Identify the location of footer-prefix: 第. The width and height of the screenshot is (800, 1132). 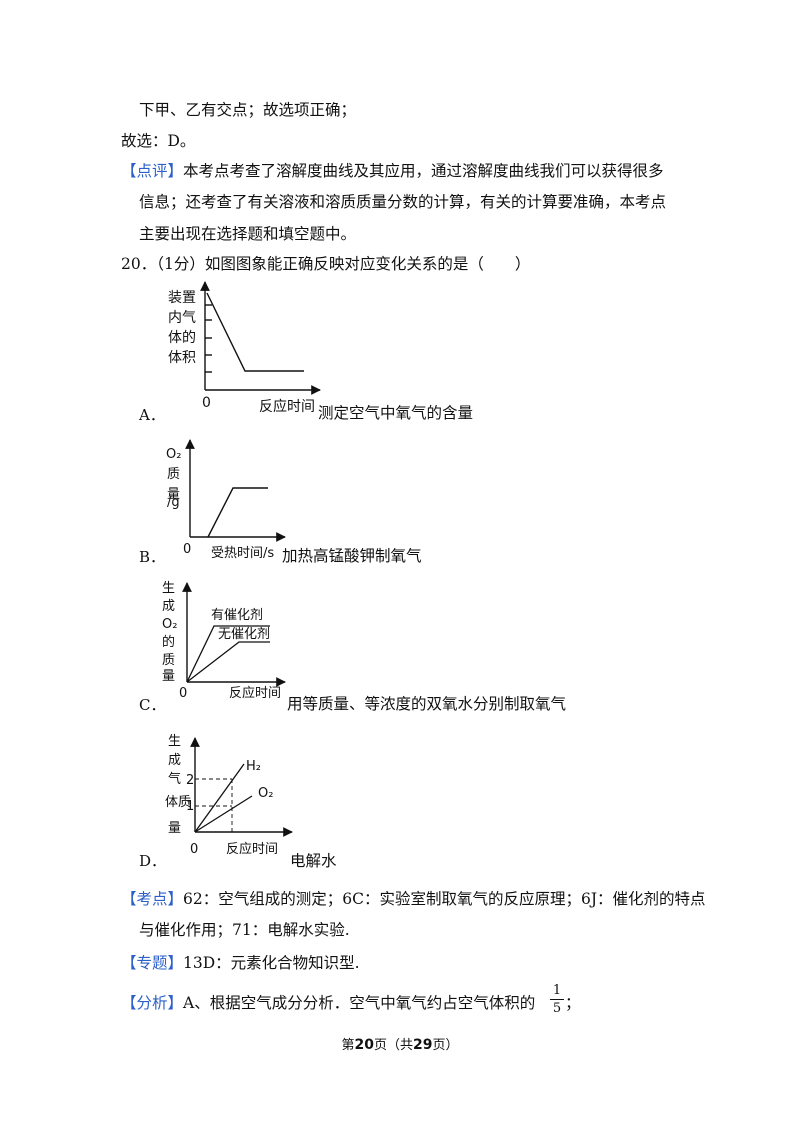
(348, 1045).